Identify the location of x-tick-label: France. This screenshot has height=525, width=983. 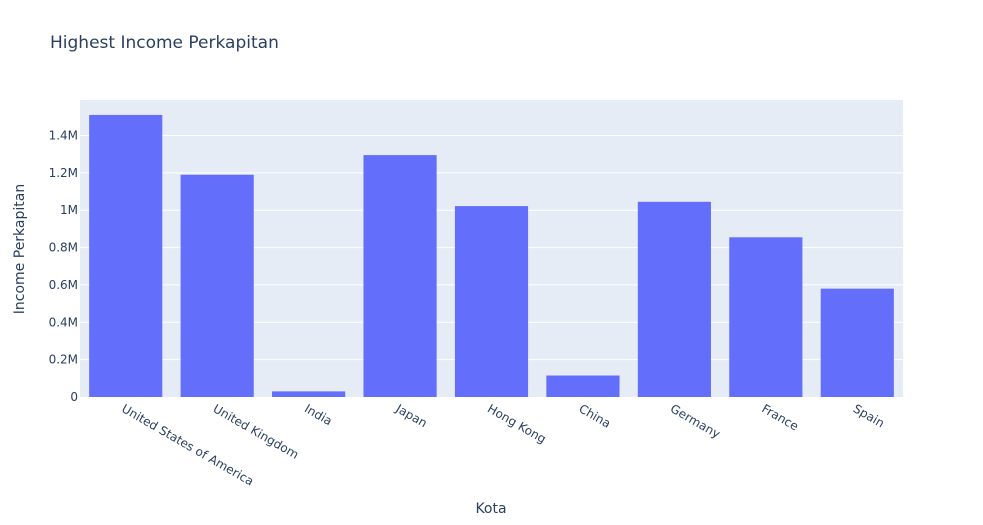
(780, 417).